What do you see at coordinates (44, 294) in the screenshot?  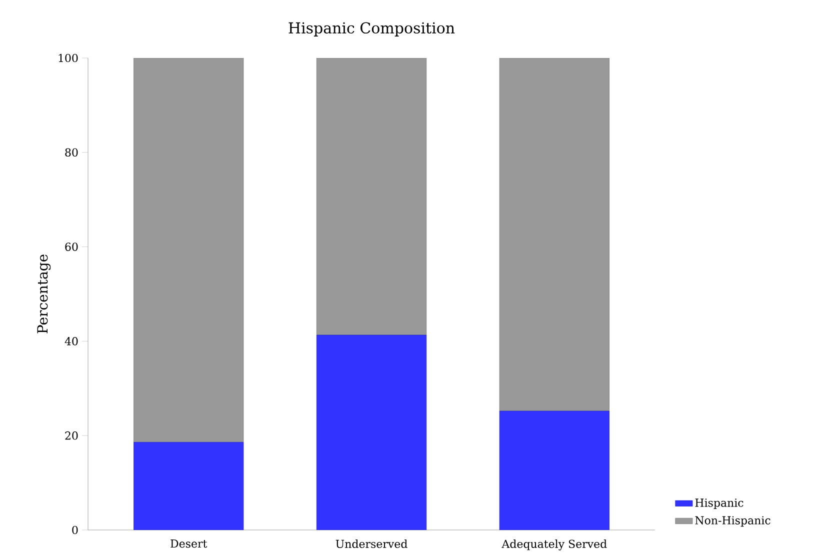 I see `y-axis-title: Percentage` at bounding box center [44, 294].